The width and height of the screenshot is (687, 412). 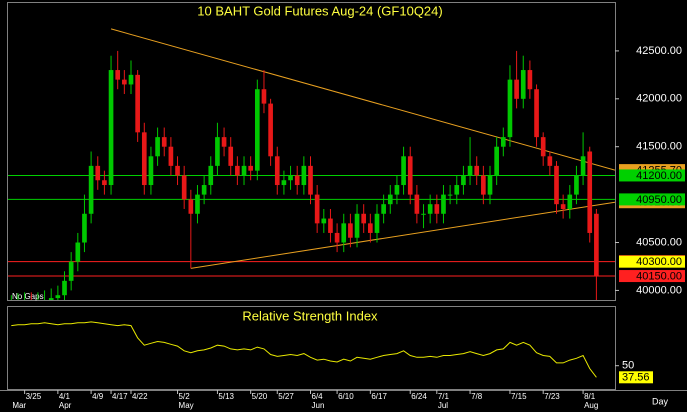 What do you see at coordinates (98, 396) in the screenshot?
I see `x-tick-label: 4/9` at bounding box center [98, 396].